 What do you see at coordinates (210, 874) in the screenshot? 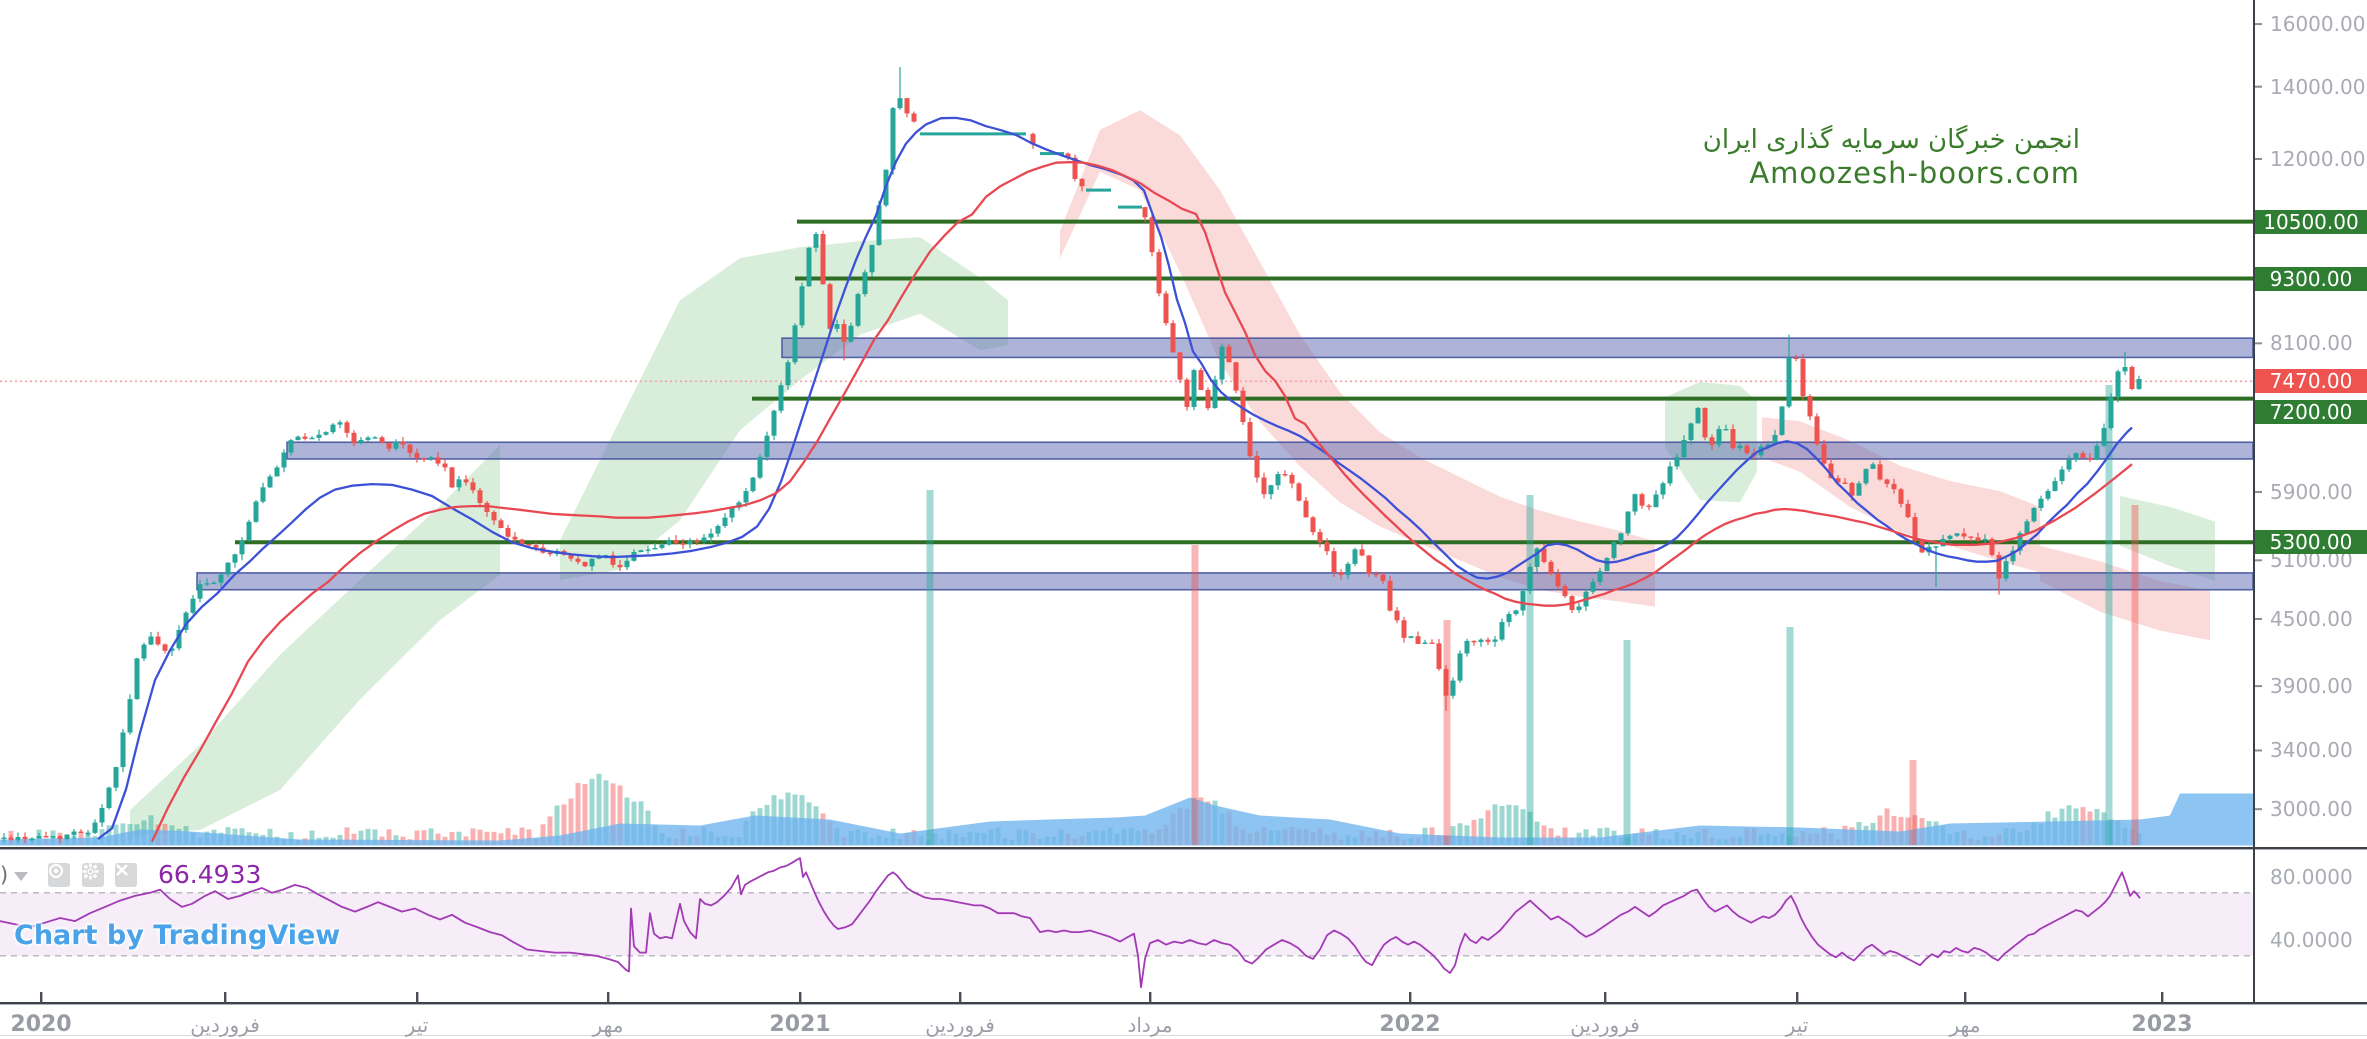
I see `rsi-value: 66.4933` at bounding box center [210, 874].